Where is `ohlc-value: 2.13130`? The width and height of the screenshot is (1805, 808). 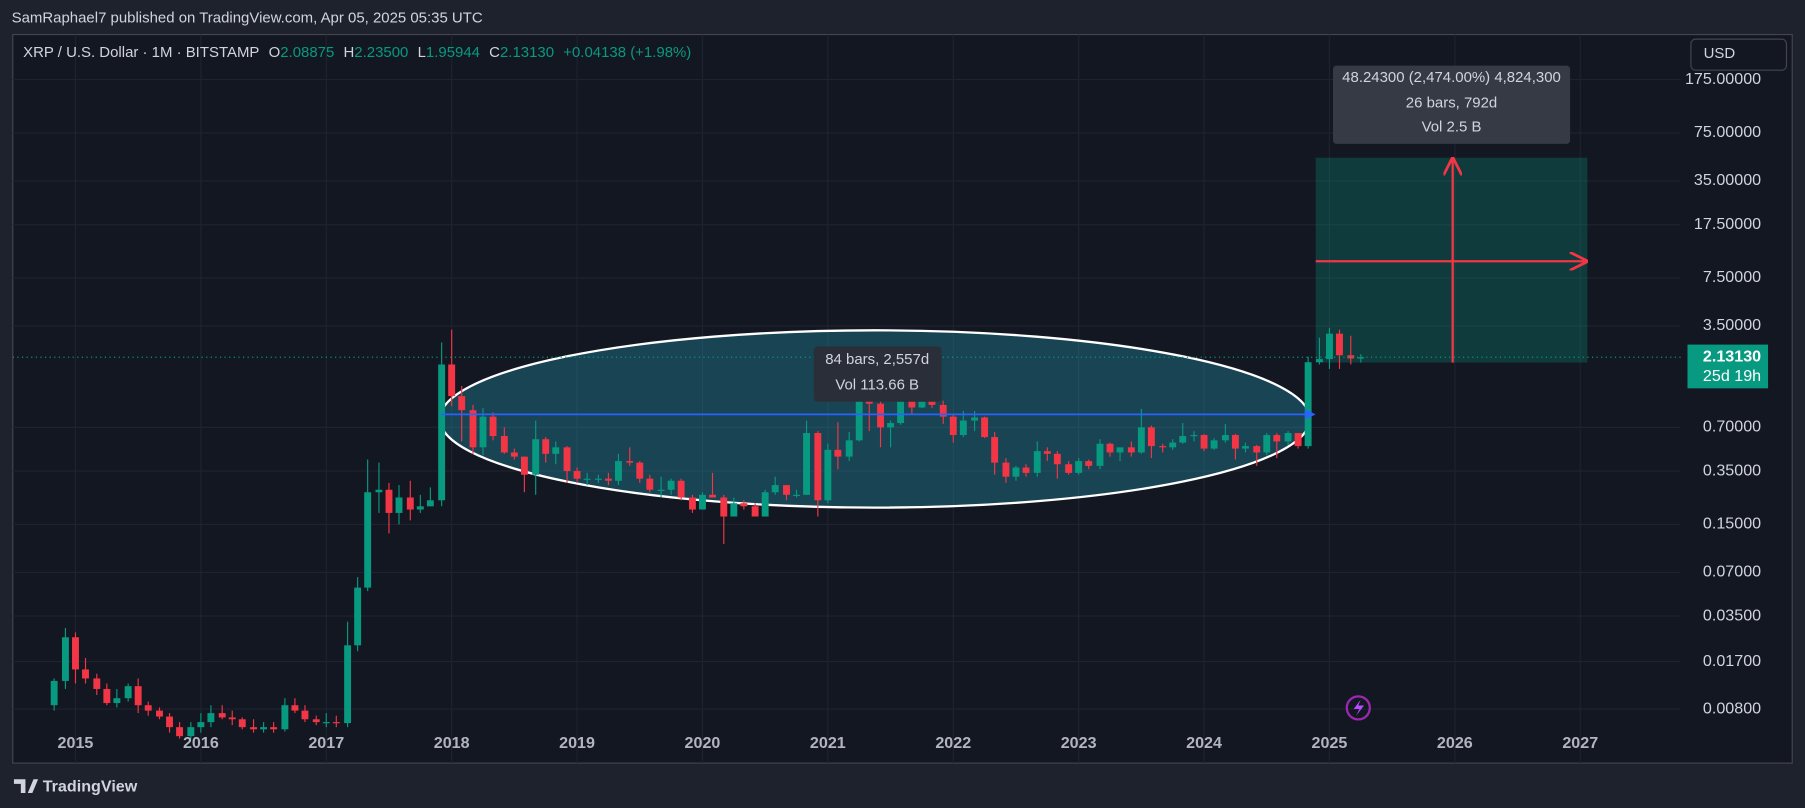
ohlc-value: 2.13130 is located at coordinates (527, 52).